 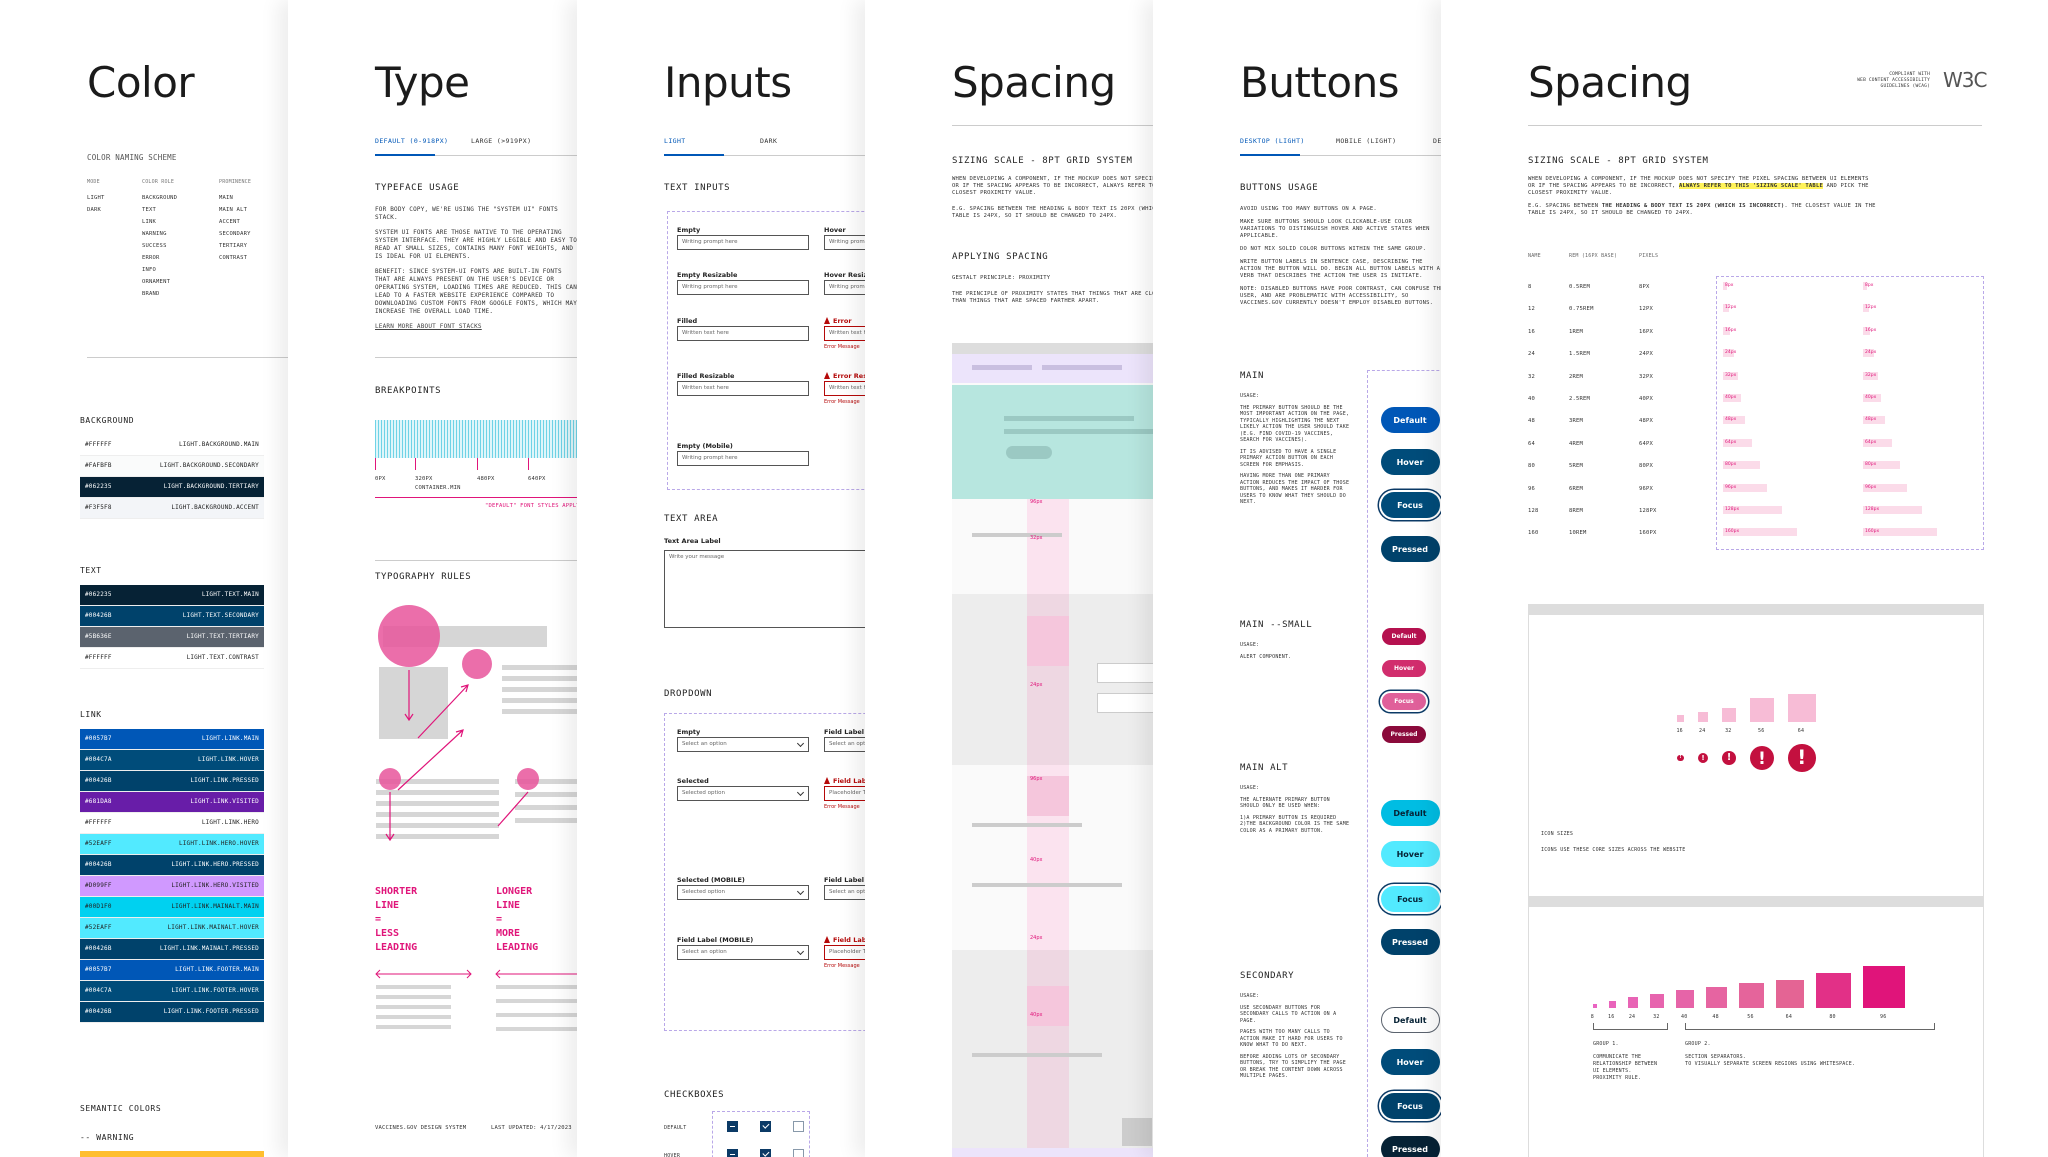 I want to click on bar-label: 160px, so click(x=1732, y=532).